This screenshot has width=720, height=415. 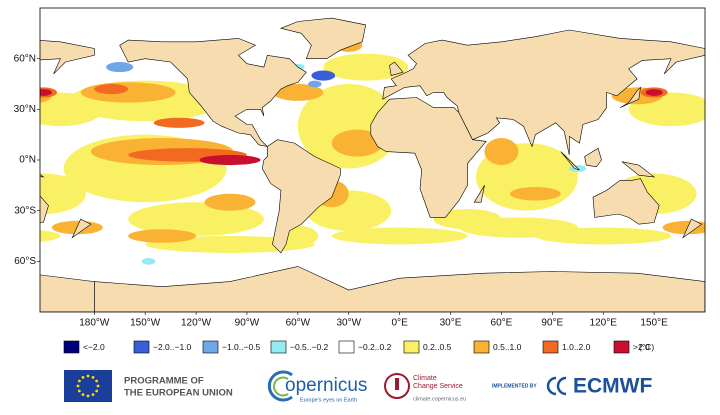 I want to click on c3s-name: Change Service, so click(x=438, y=386).